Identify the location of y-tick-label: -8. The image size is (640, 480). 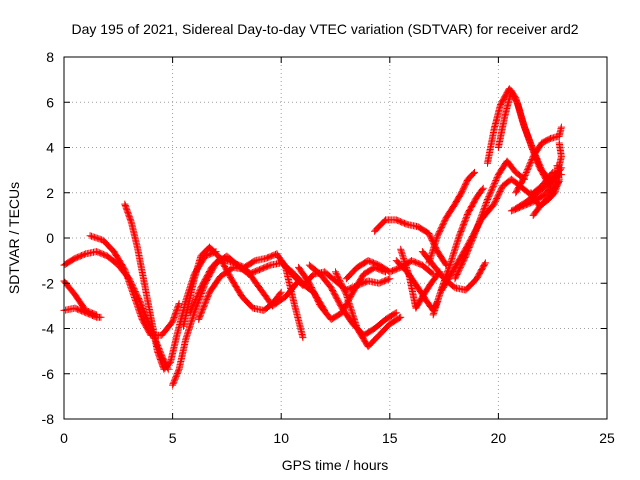
(48, 419).